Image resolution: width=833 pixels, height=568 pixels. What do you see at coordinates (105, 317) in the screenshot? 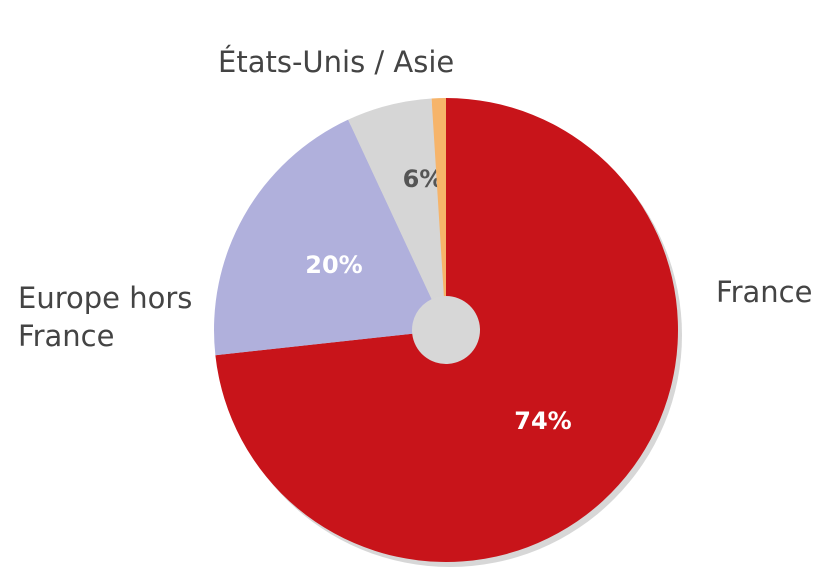
I see `category-label: Europe hors France` at bounding box center [105, 317].